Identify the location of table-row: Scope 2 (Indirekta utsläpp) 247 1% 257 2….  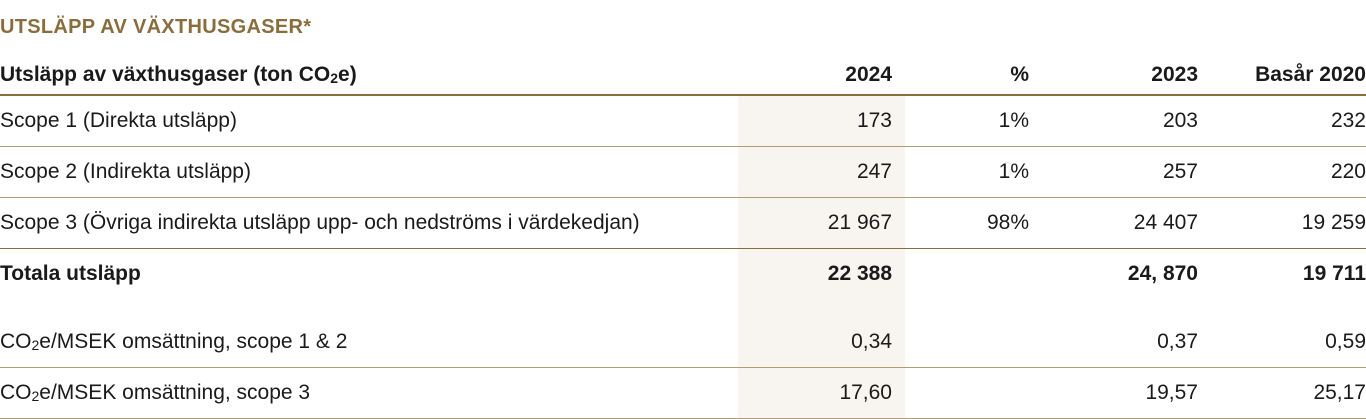
(683, 172).